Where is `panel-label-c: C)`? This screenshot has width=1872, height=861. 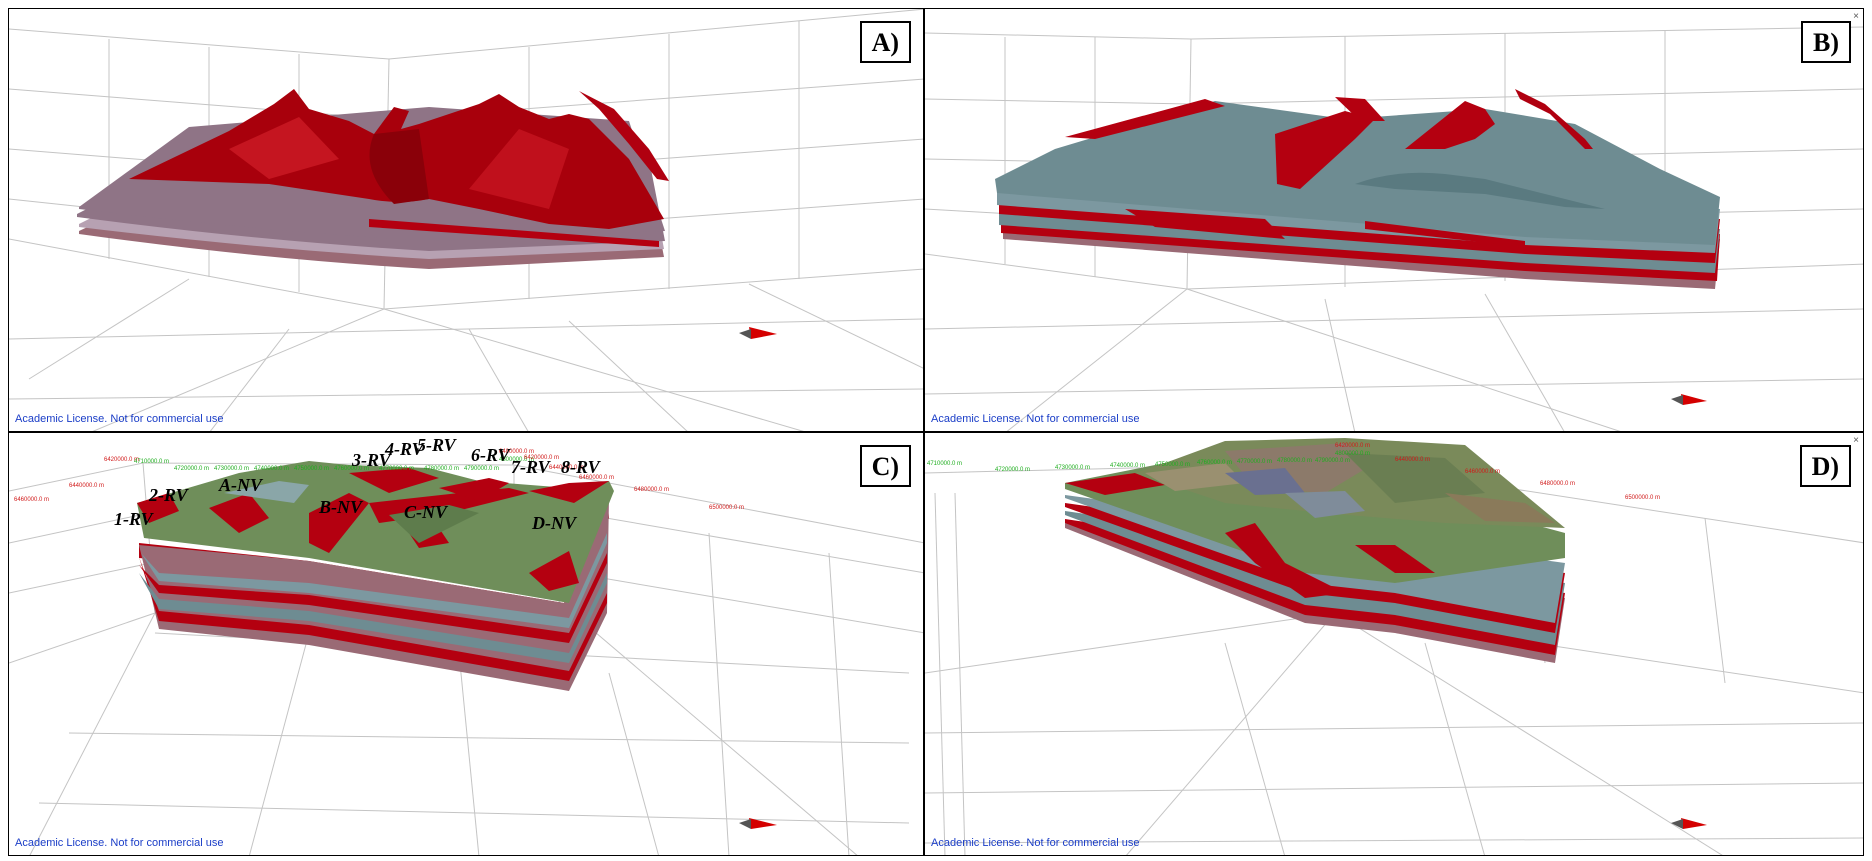 panel-label-c: C) is located at coordinates (885, 466).